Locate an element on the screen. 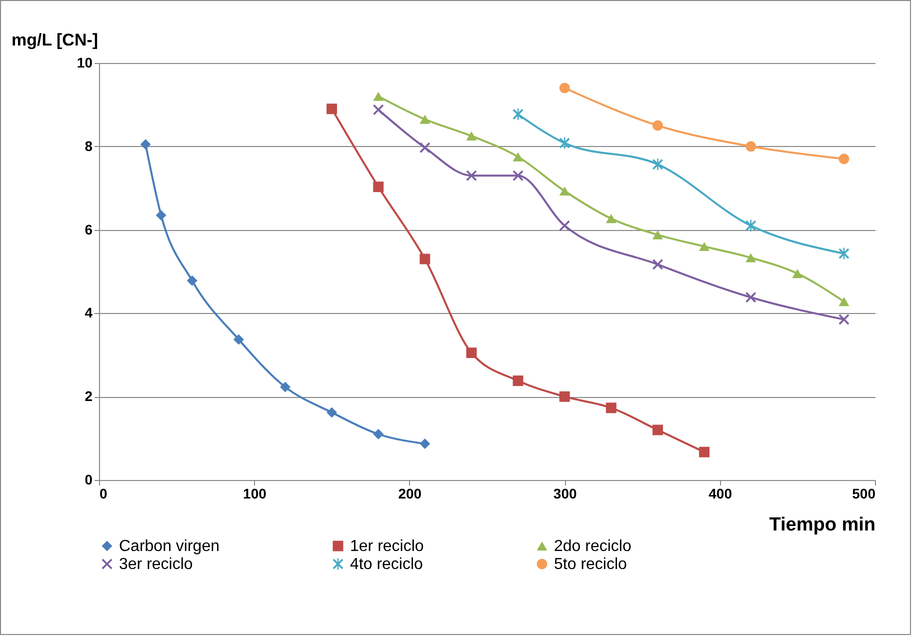 The height and width of the screenshot is (637, 913). x-tick-label: 200 is located at coordinates (410, 494).